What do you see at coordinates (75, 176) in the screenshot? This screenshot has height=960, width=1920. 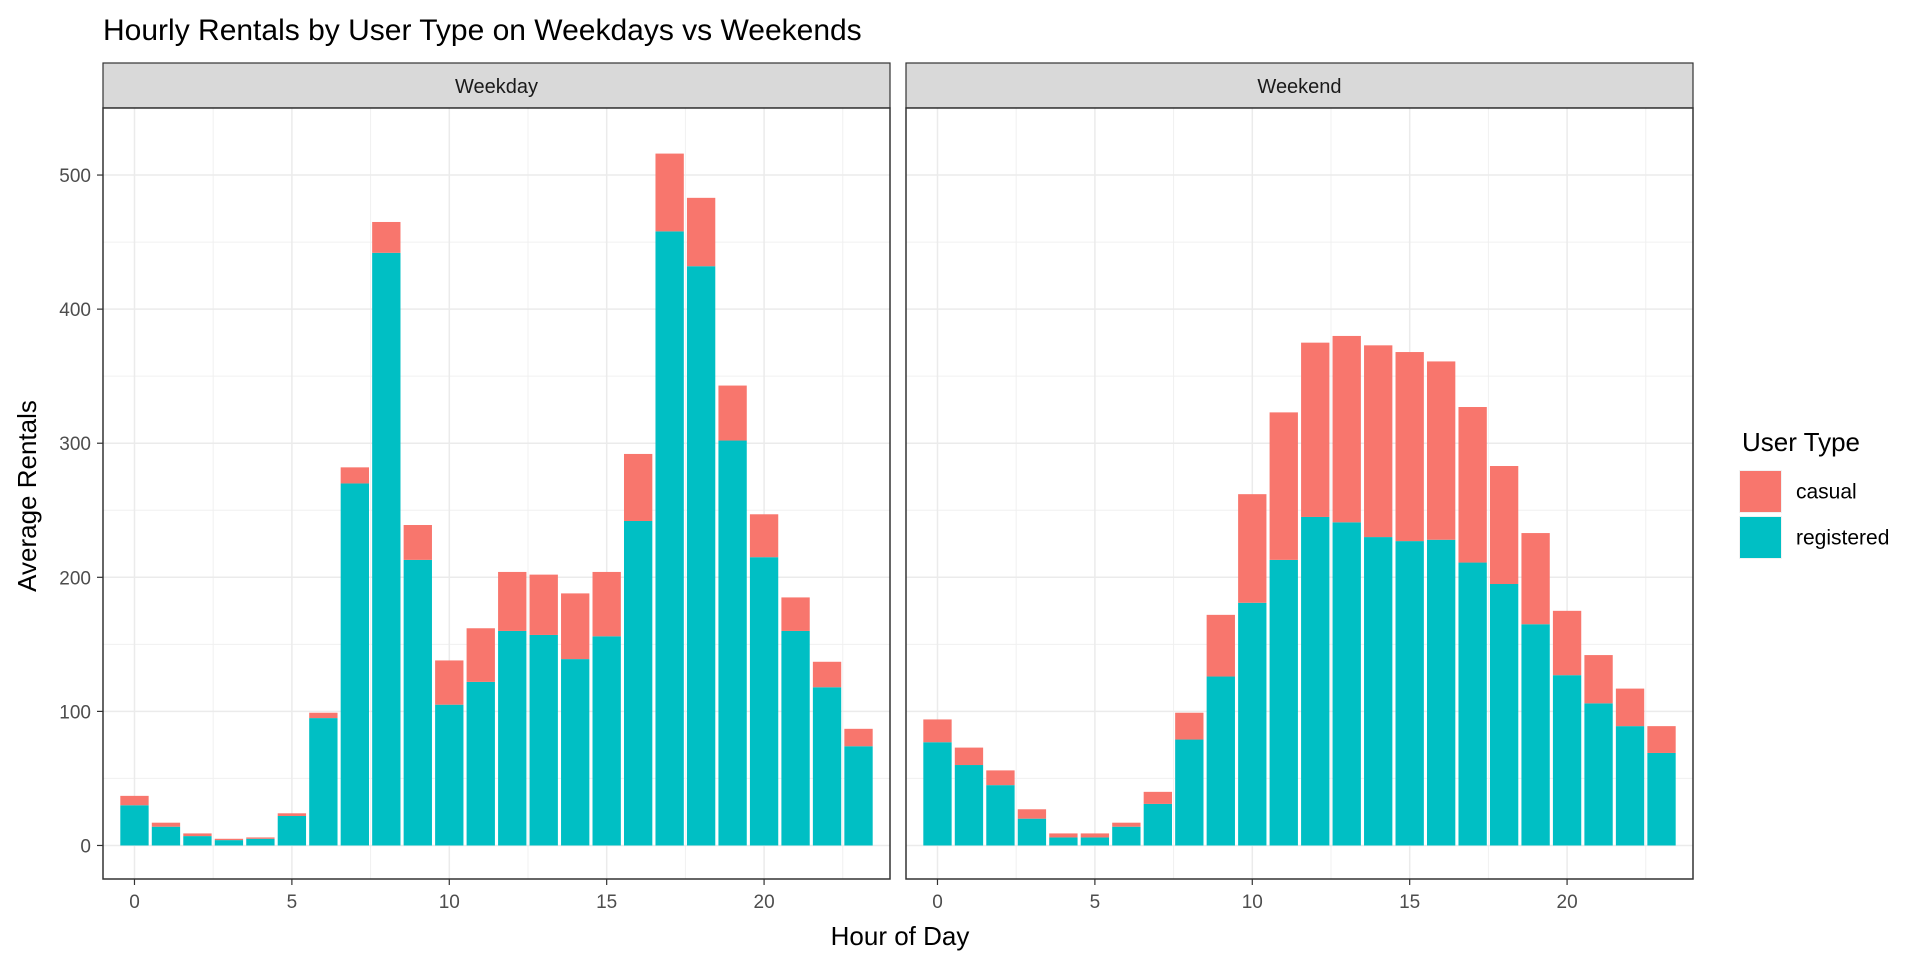 I see `y-tick-label: 500` at bounding box center [75, 176].